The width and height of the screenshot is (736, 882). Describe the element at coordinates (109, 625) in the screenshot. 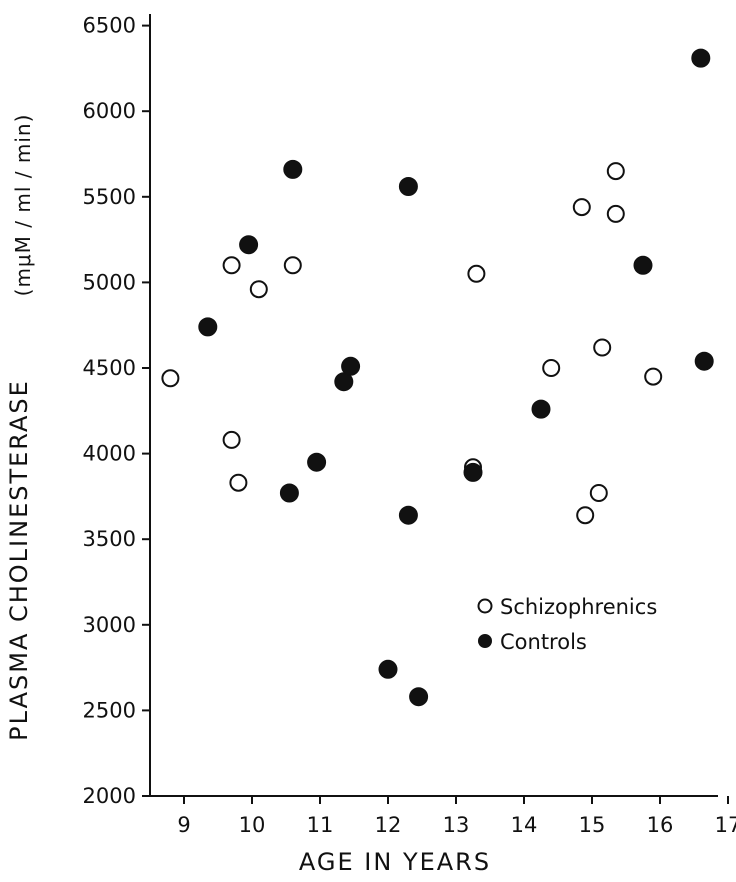

I see `y-tick-label: 3000` at that location.